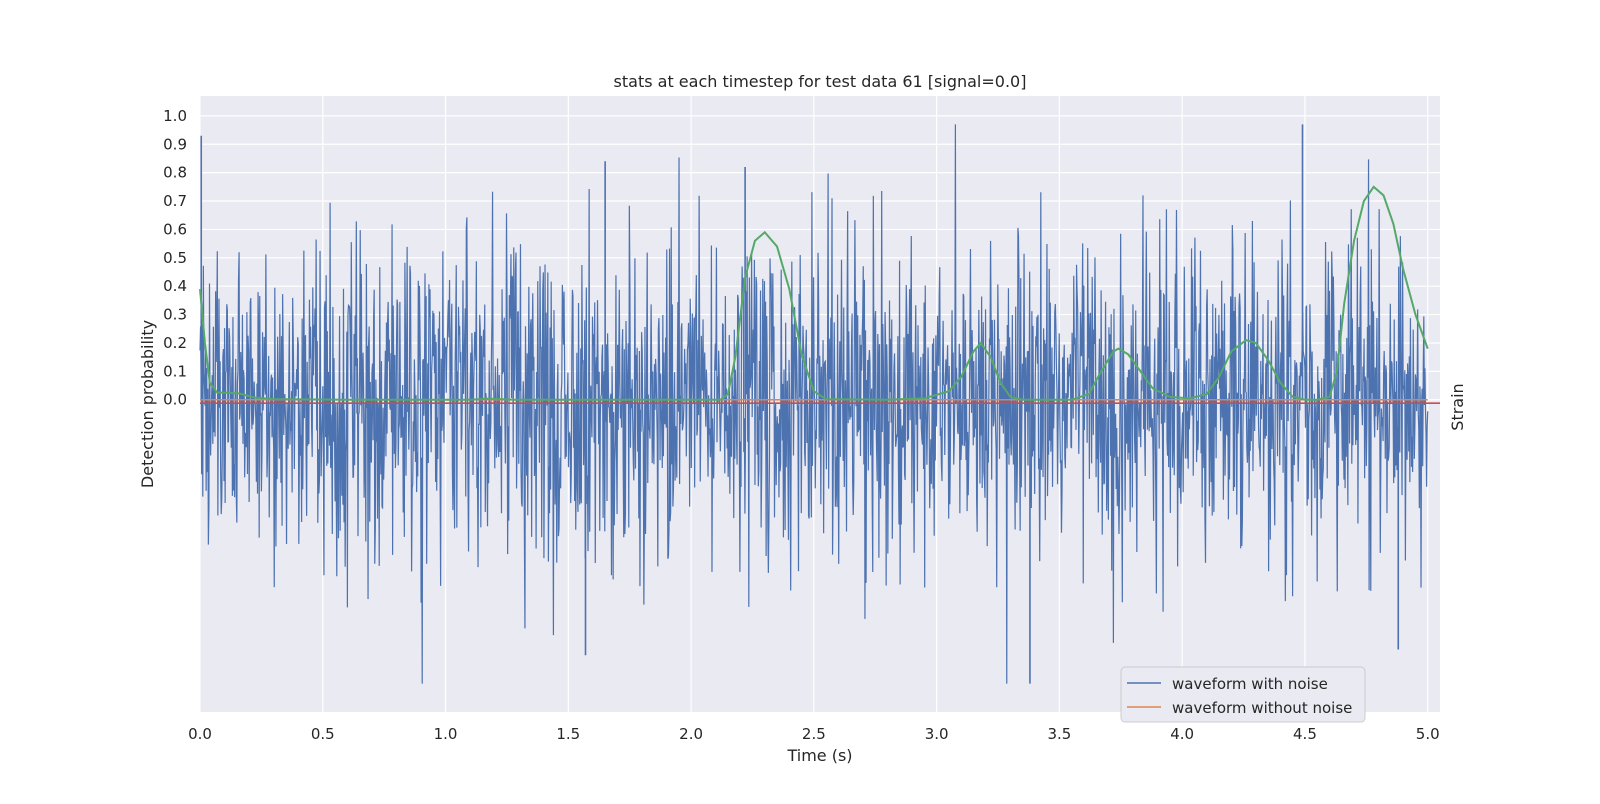 The image size is (1600, 804). Describe the element at coordinates (1182, 734) in the screenshot. I see `x-tick-label: 4.0` at that location.